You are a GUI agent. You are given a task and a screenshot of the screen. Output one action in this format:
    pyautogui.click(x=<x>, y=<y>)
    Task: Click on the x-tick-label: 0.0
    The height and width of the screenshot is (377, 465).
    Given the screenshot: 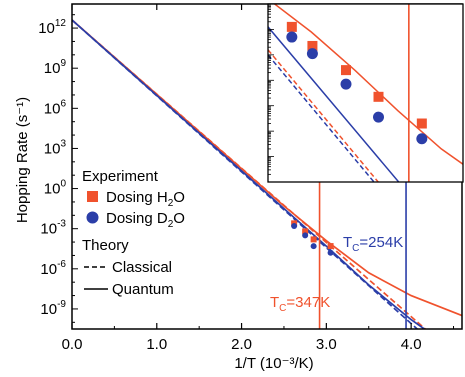 What is the action you would take?
    pyautogui.click(x=72, y=344)
    